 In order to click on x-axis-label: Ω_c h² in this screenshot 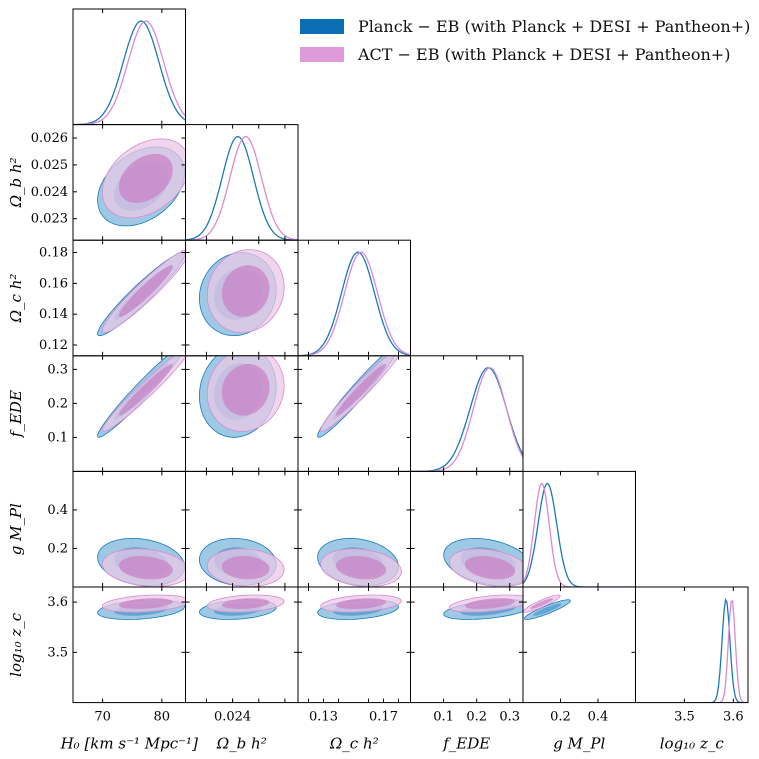, I will do `click(354, 744)`.